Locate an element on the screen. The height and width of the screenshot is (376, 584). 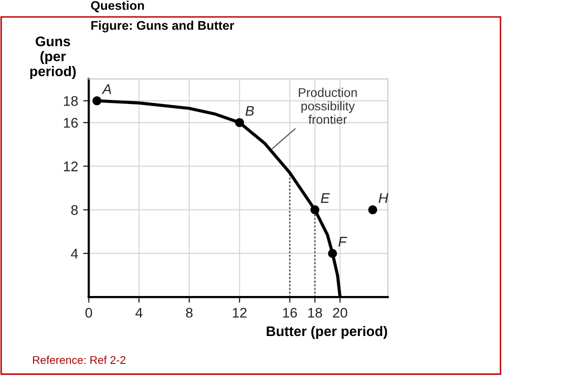
x-tick-label: 18 is located at coordinates (315, 313).